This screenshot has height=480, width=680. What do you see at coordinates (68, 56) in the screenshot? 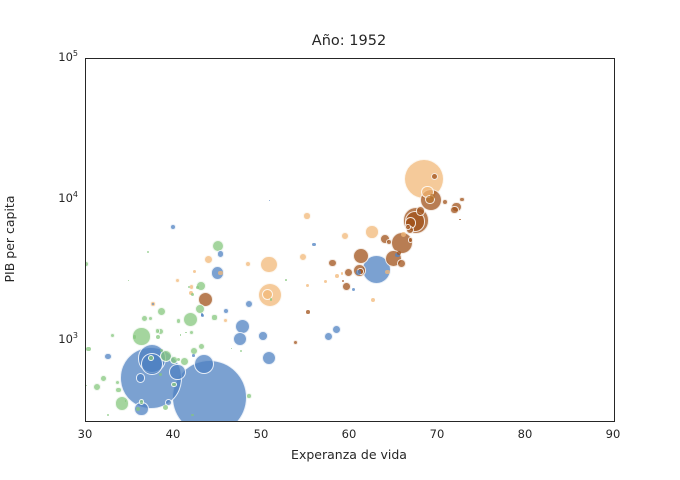
I see `y-tick-label: 105` at bounding box center [68, 56].